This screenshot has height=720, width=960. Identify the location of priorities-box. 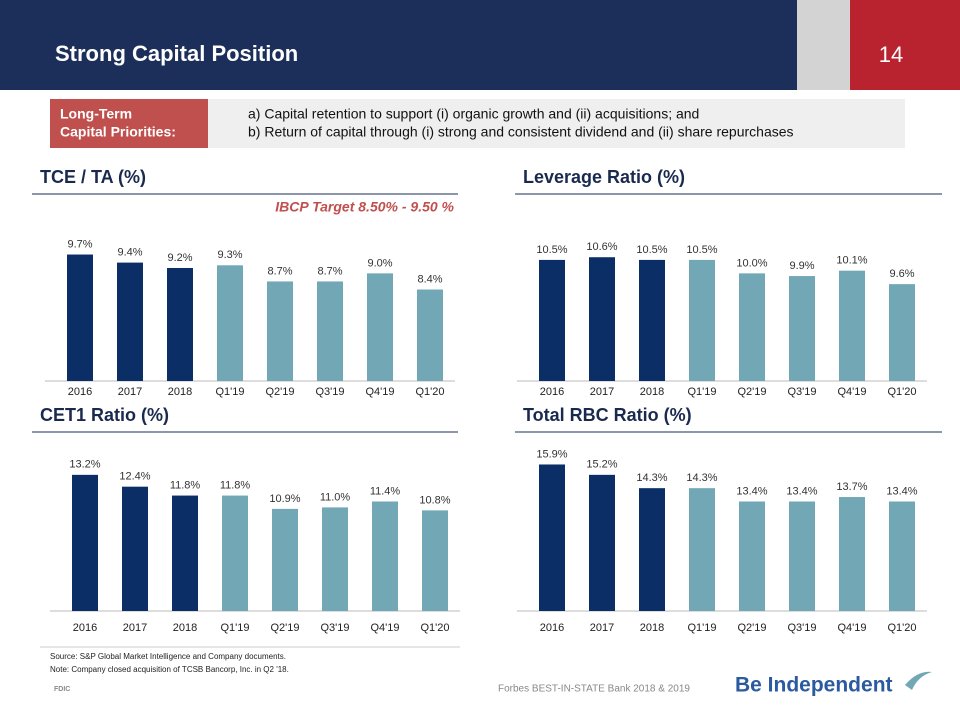
(556, 123).